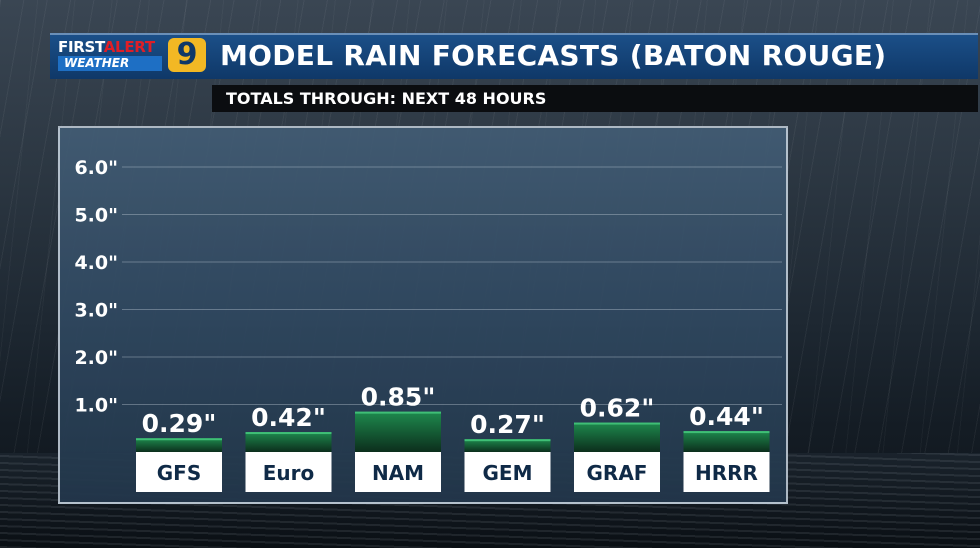  Describe the element at coordinates (110, 63) in the screenshot. I see `logo-weather-text: WEATHER` at that location.